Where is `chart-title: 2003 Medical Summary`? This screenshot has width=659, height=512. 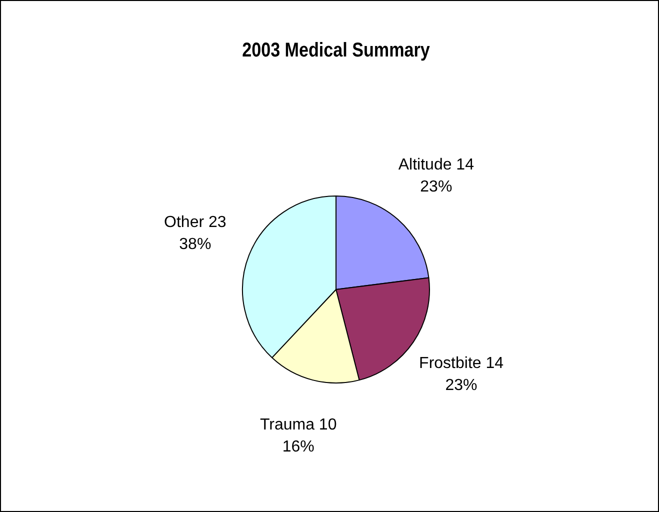 chart-title: 2003 Medical Summary is located at coordinates (336, 49).